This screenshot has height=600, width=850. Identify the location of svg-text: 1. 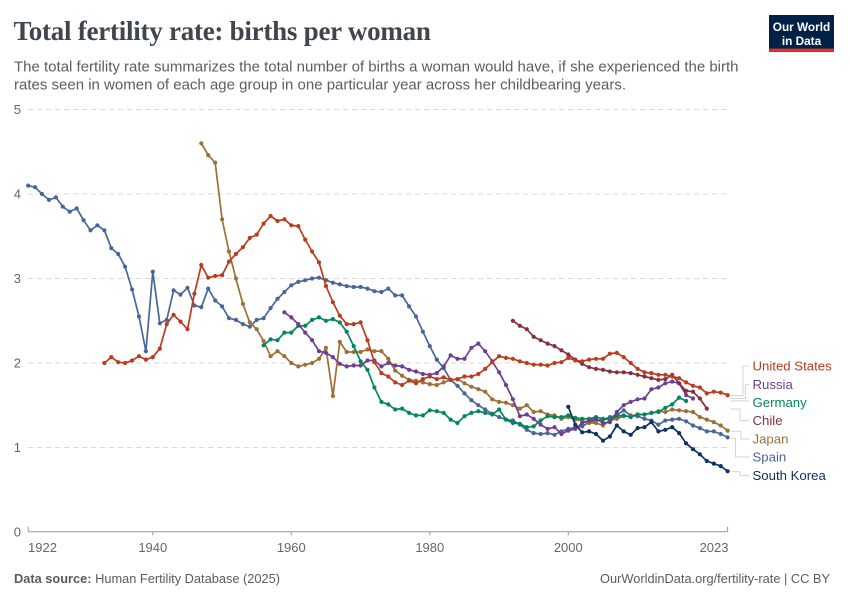
(17, 447).